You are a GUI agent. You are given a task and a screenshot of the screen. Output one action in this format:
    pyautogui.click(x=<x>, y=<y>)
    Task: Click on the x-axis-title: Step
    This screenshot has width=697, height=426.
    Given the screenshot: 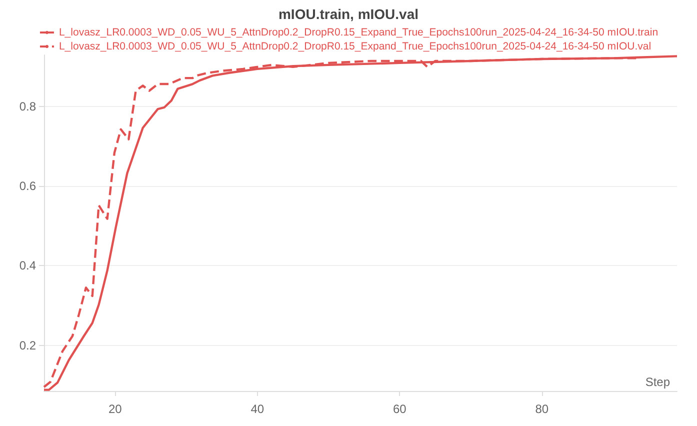 What is the action you would take?
    pyautogui.click(x=657, y=382)
    